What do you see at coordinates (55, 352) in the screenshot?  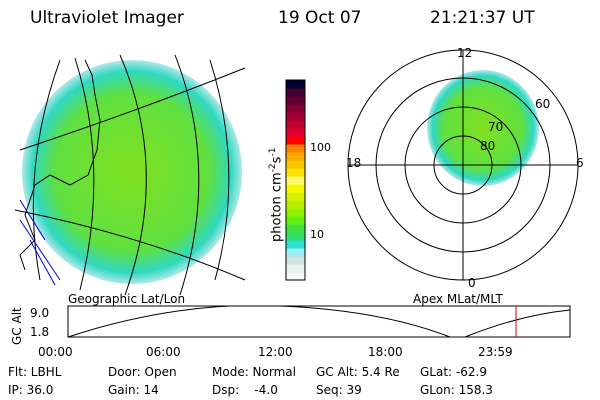 I see `xtick-0: 00:00` at bounding box center [55, 352].